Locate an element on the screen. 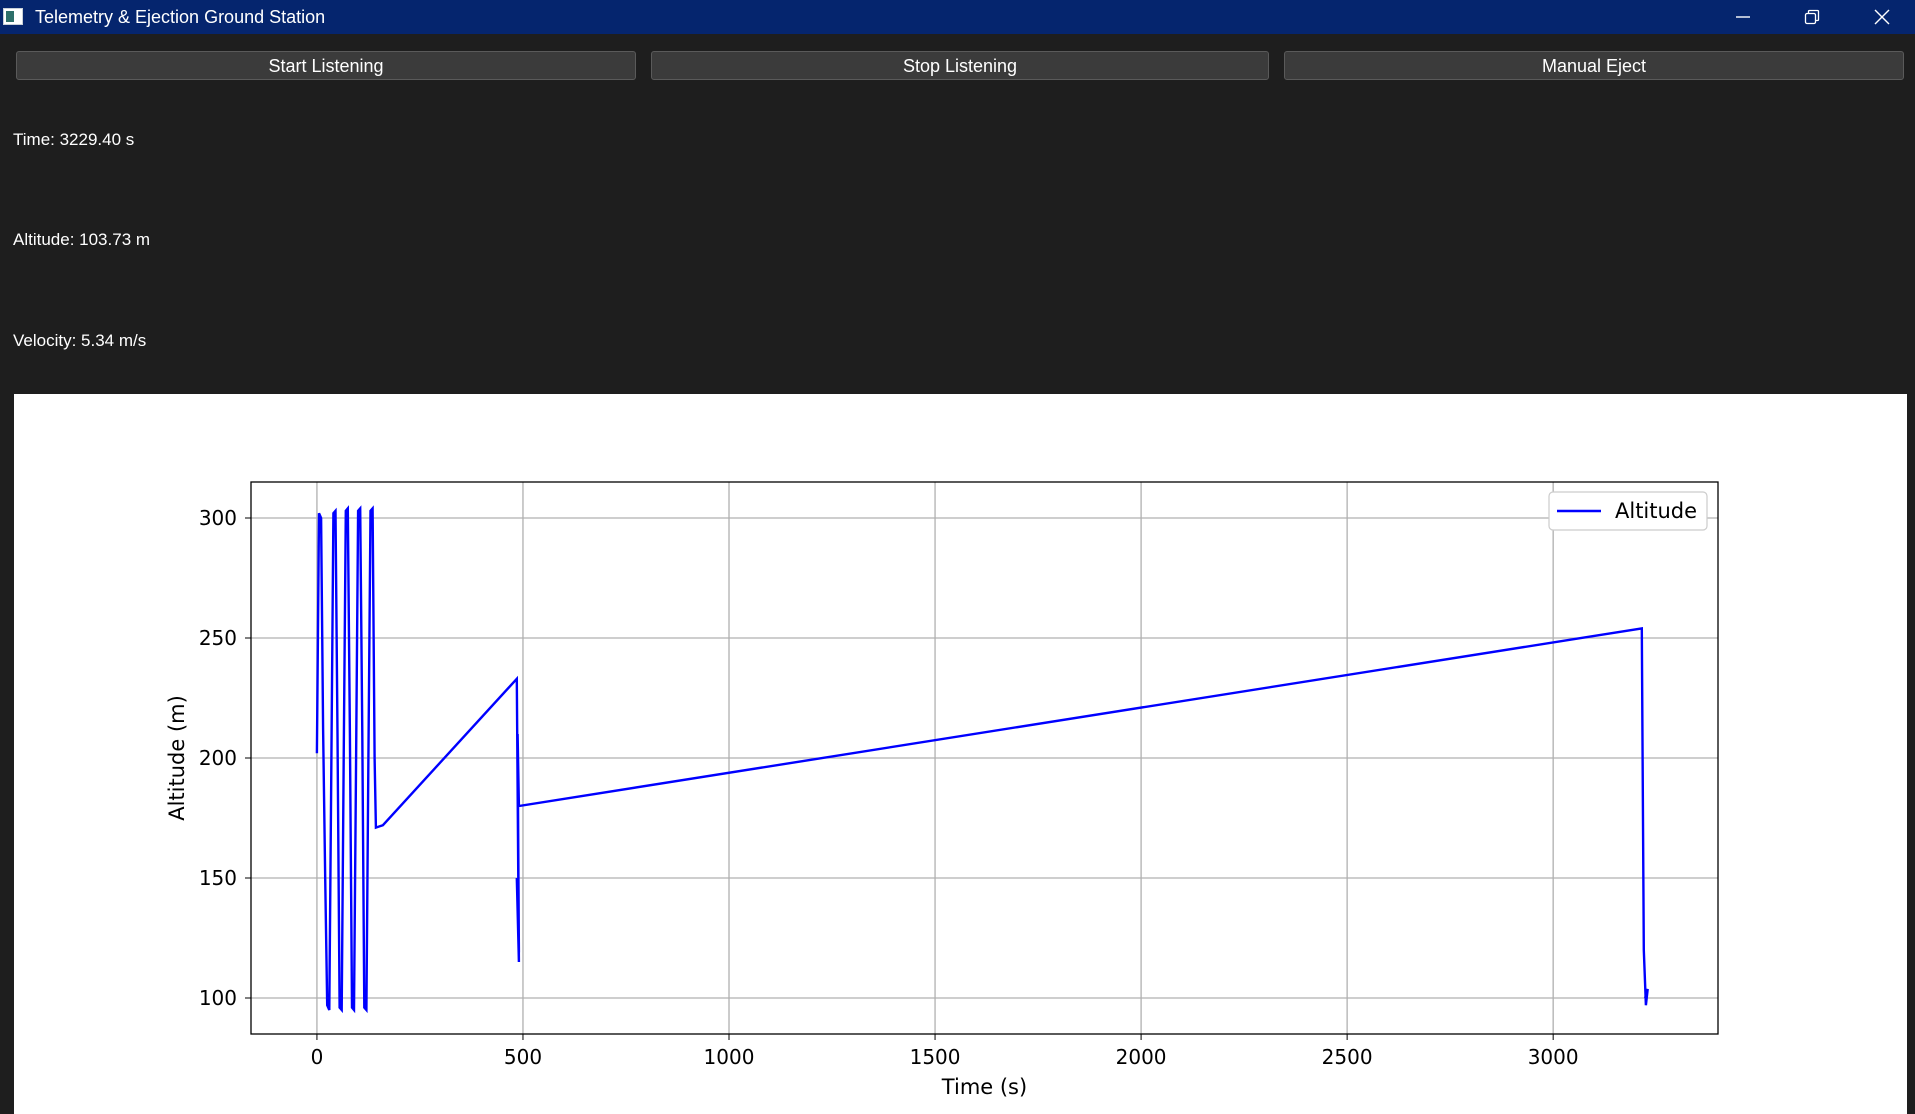 This screenshot has height=1114, width=1915. y-tick-label: 100 is located at coordinates (218, 998).